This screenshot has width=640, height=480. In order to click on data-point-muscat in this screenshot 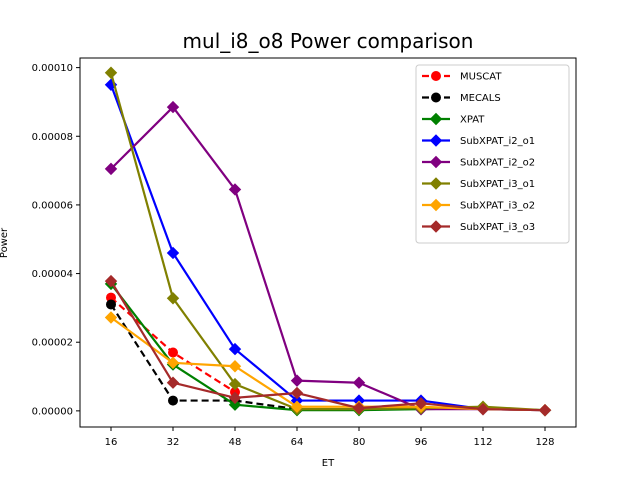, I will do `click(173, 352)`.